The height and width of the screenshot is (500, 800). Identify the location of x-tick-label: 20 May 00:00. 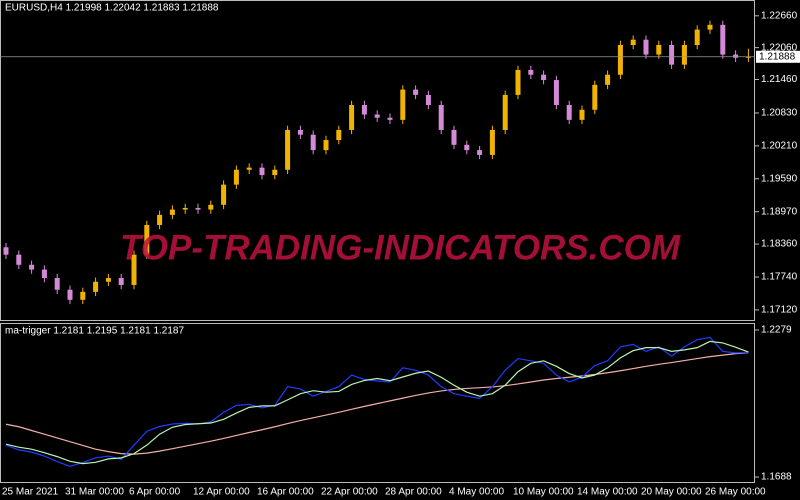
(671, 492).